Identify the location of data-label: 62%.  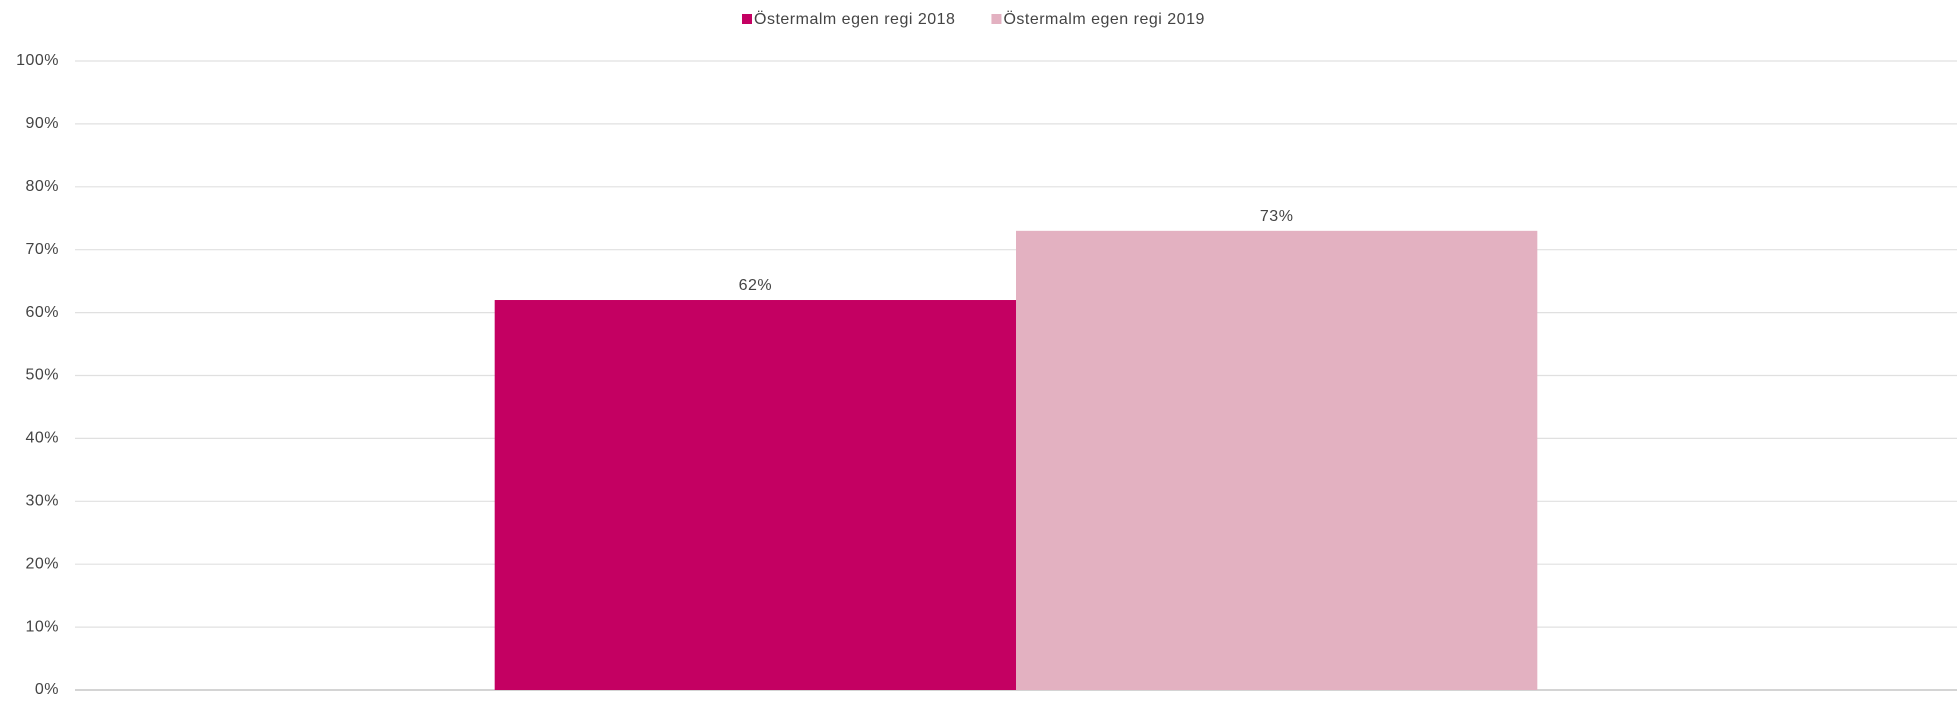
(756, 285).